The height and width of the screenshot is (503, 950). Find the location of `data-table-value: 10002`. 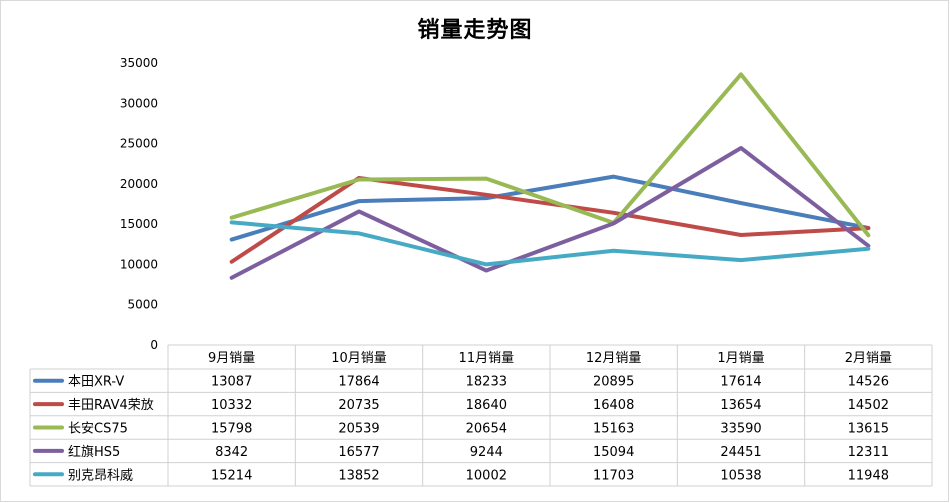

data-table-value: 10002 is located at coordinates (486, 475).